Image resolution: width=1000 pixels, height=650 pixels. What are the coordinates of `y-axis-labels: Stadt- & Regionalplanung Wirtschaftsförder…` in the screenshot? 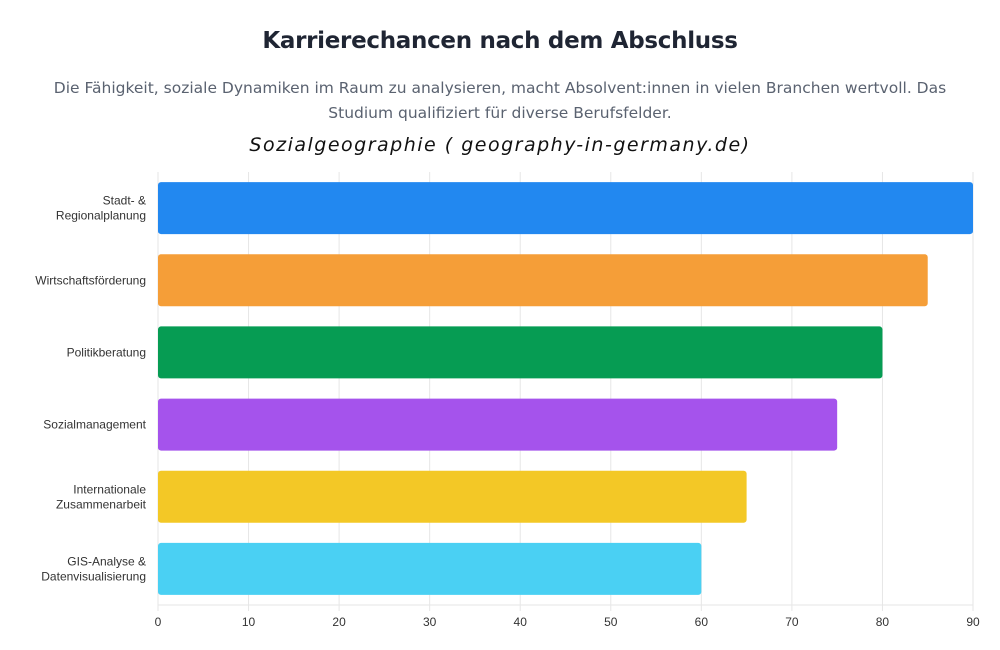 It's located at (90, 389).